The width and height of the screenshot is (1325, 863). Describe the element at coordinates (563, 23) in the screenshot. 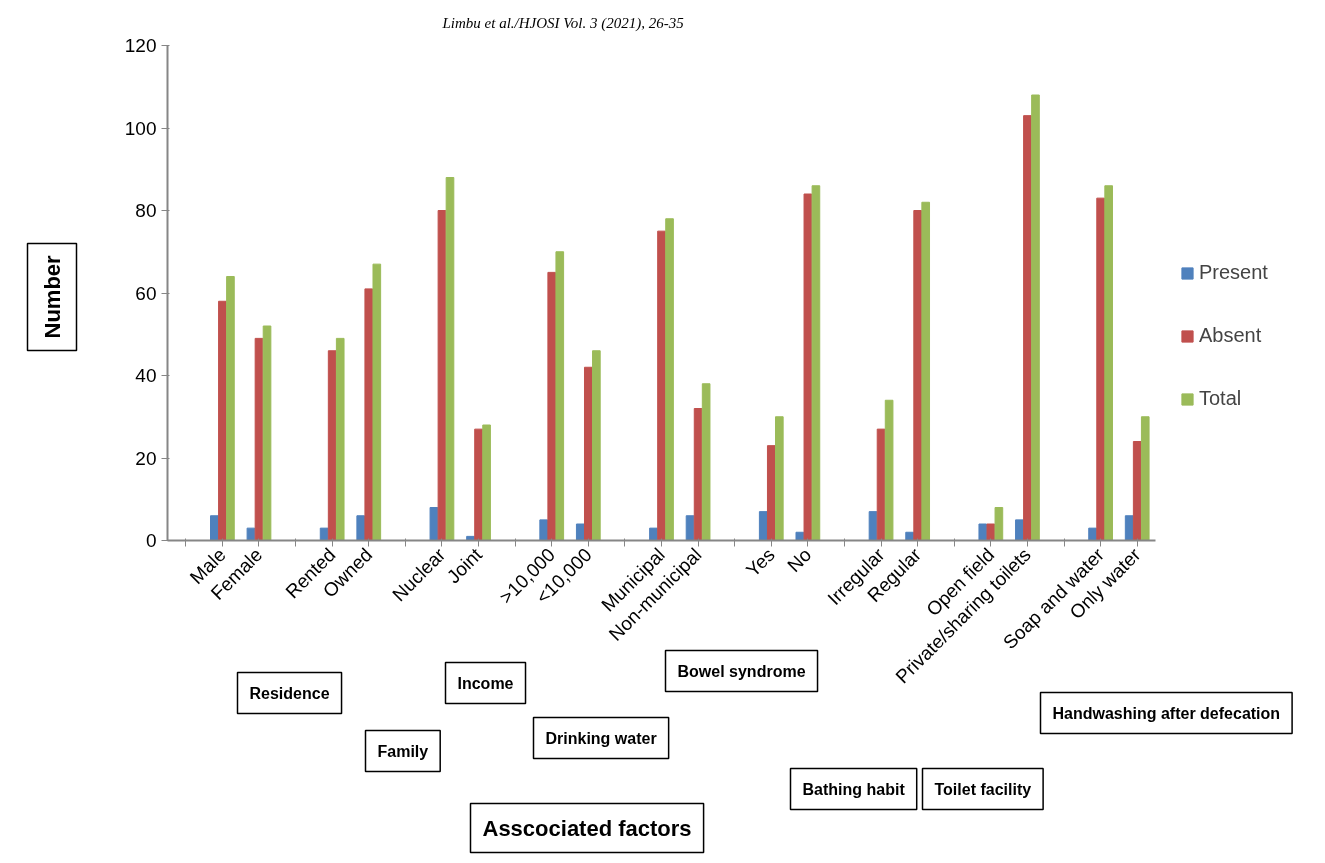

I see `text: Limbu et al./HJOSI Vol. 3 (2021), 26-35` at that location.